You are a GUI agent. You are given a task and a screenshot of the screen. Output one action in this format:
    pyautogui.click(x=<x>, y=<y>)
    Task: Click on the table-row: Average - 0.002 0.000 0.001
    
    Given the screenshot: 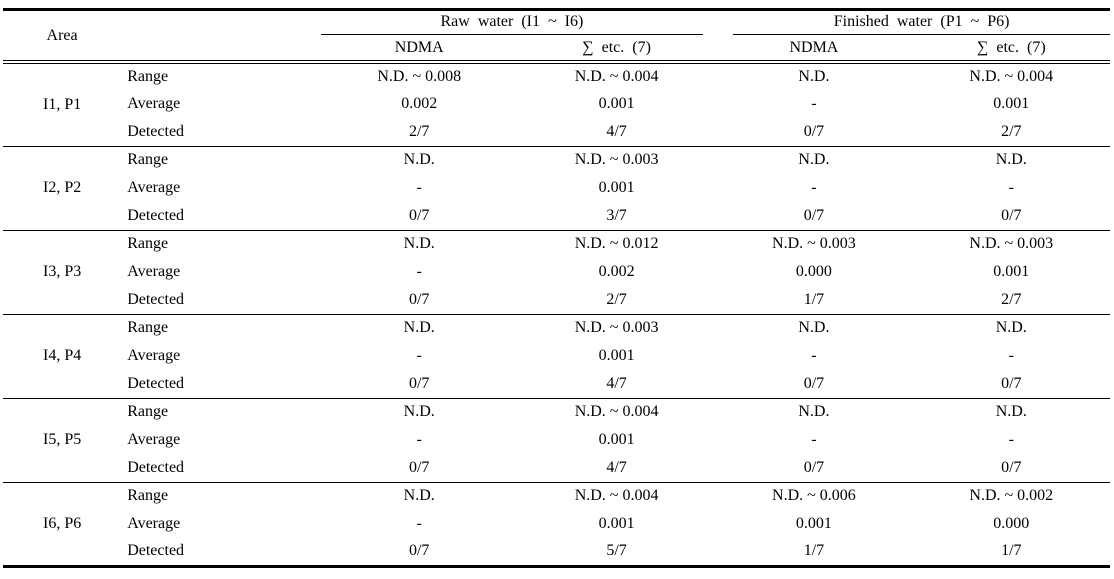 What is the action you would take?
    pyautogui.click(x=556, y=272)
    